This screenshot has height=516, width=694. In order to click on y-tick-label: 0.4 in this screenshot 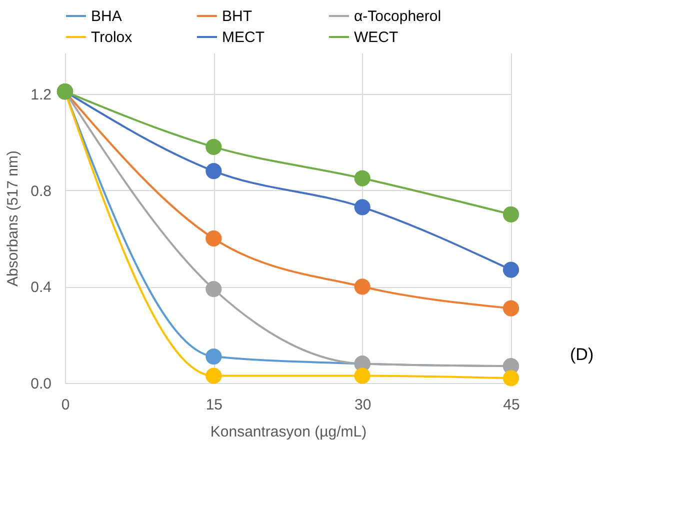, I will do `click(41, 287)`.